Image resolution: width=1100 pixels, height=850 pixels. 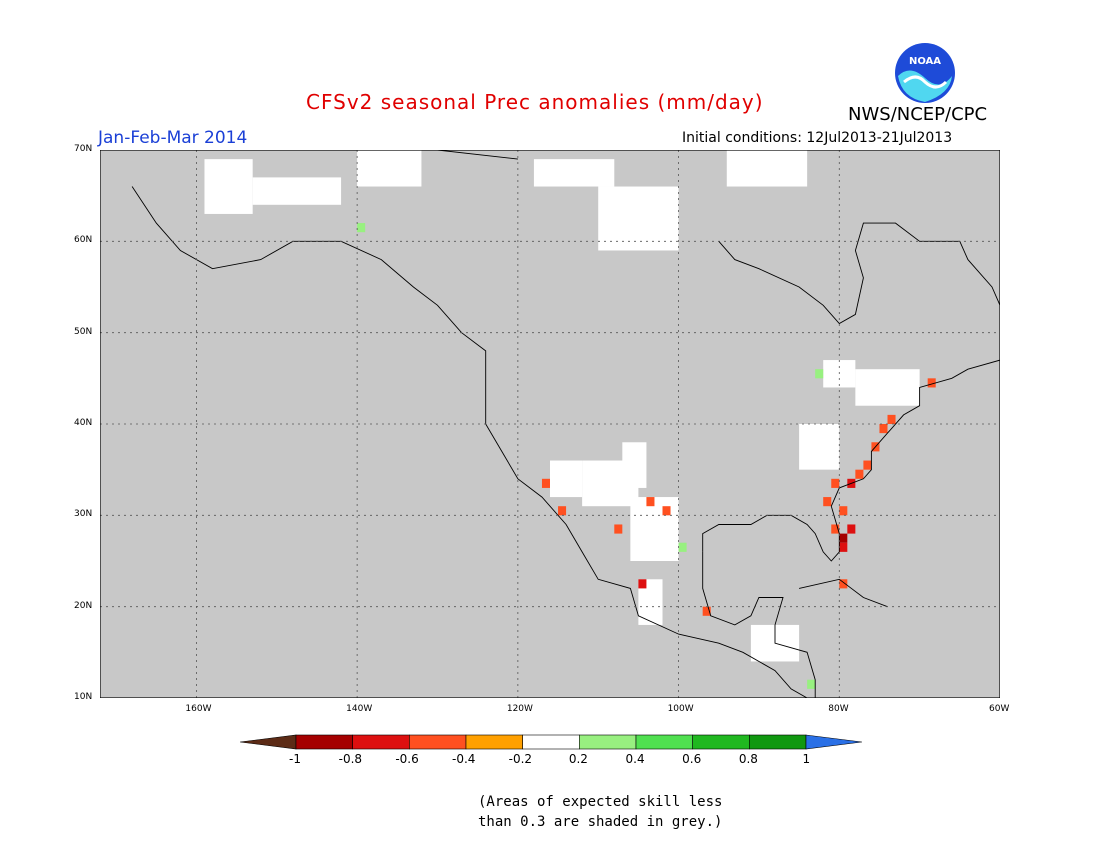 What do you see at coordinates (173, 138) in the screenshot?
I see `forecast-period: Jan-Feb-Mar 2014` at bounding box center [173, 138].